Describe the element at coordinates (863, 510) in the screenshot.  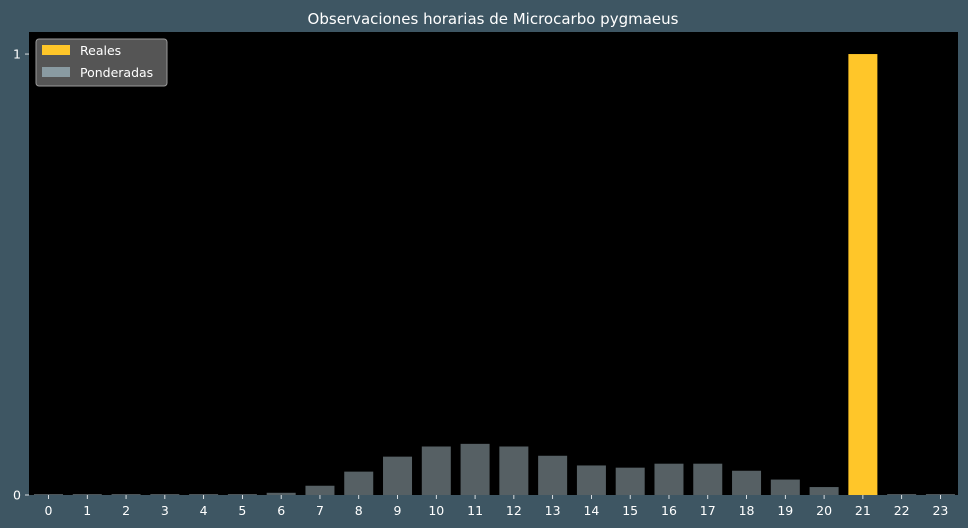
I see `x-tick-label: 21` at that location.